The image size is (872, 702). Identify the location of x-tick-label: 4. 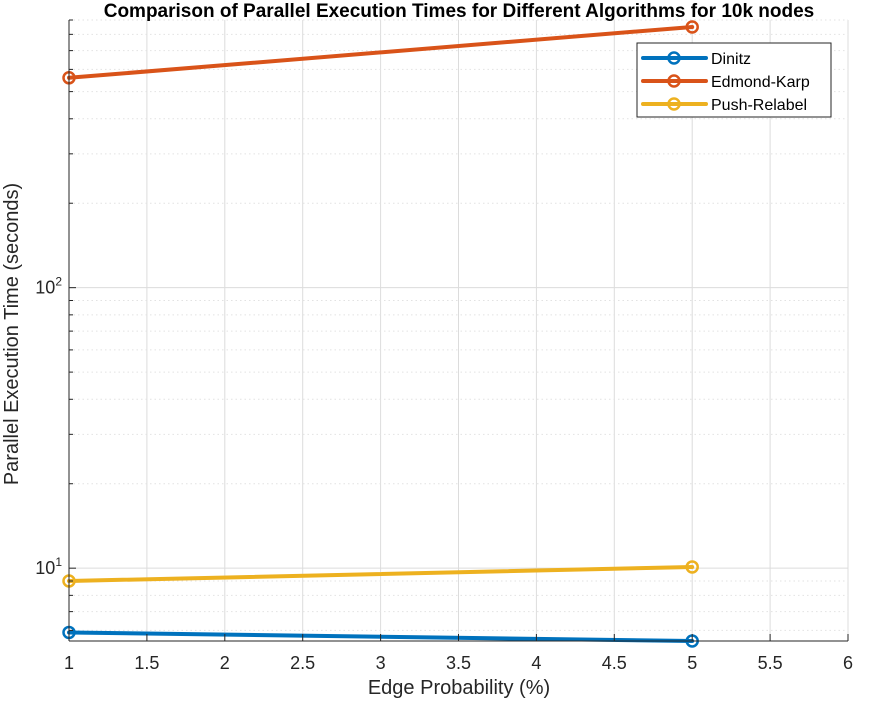
(536, 663).